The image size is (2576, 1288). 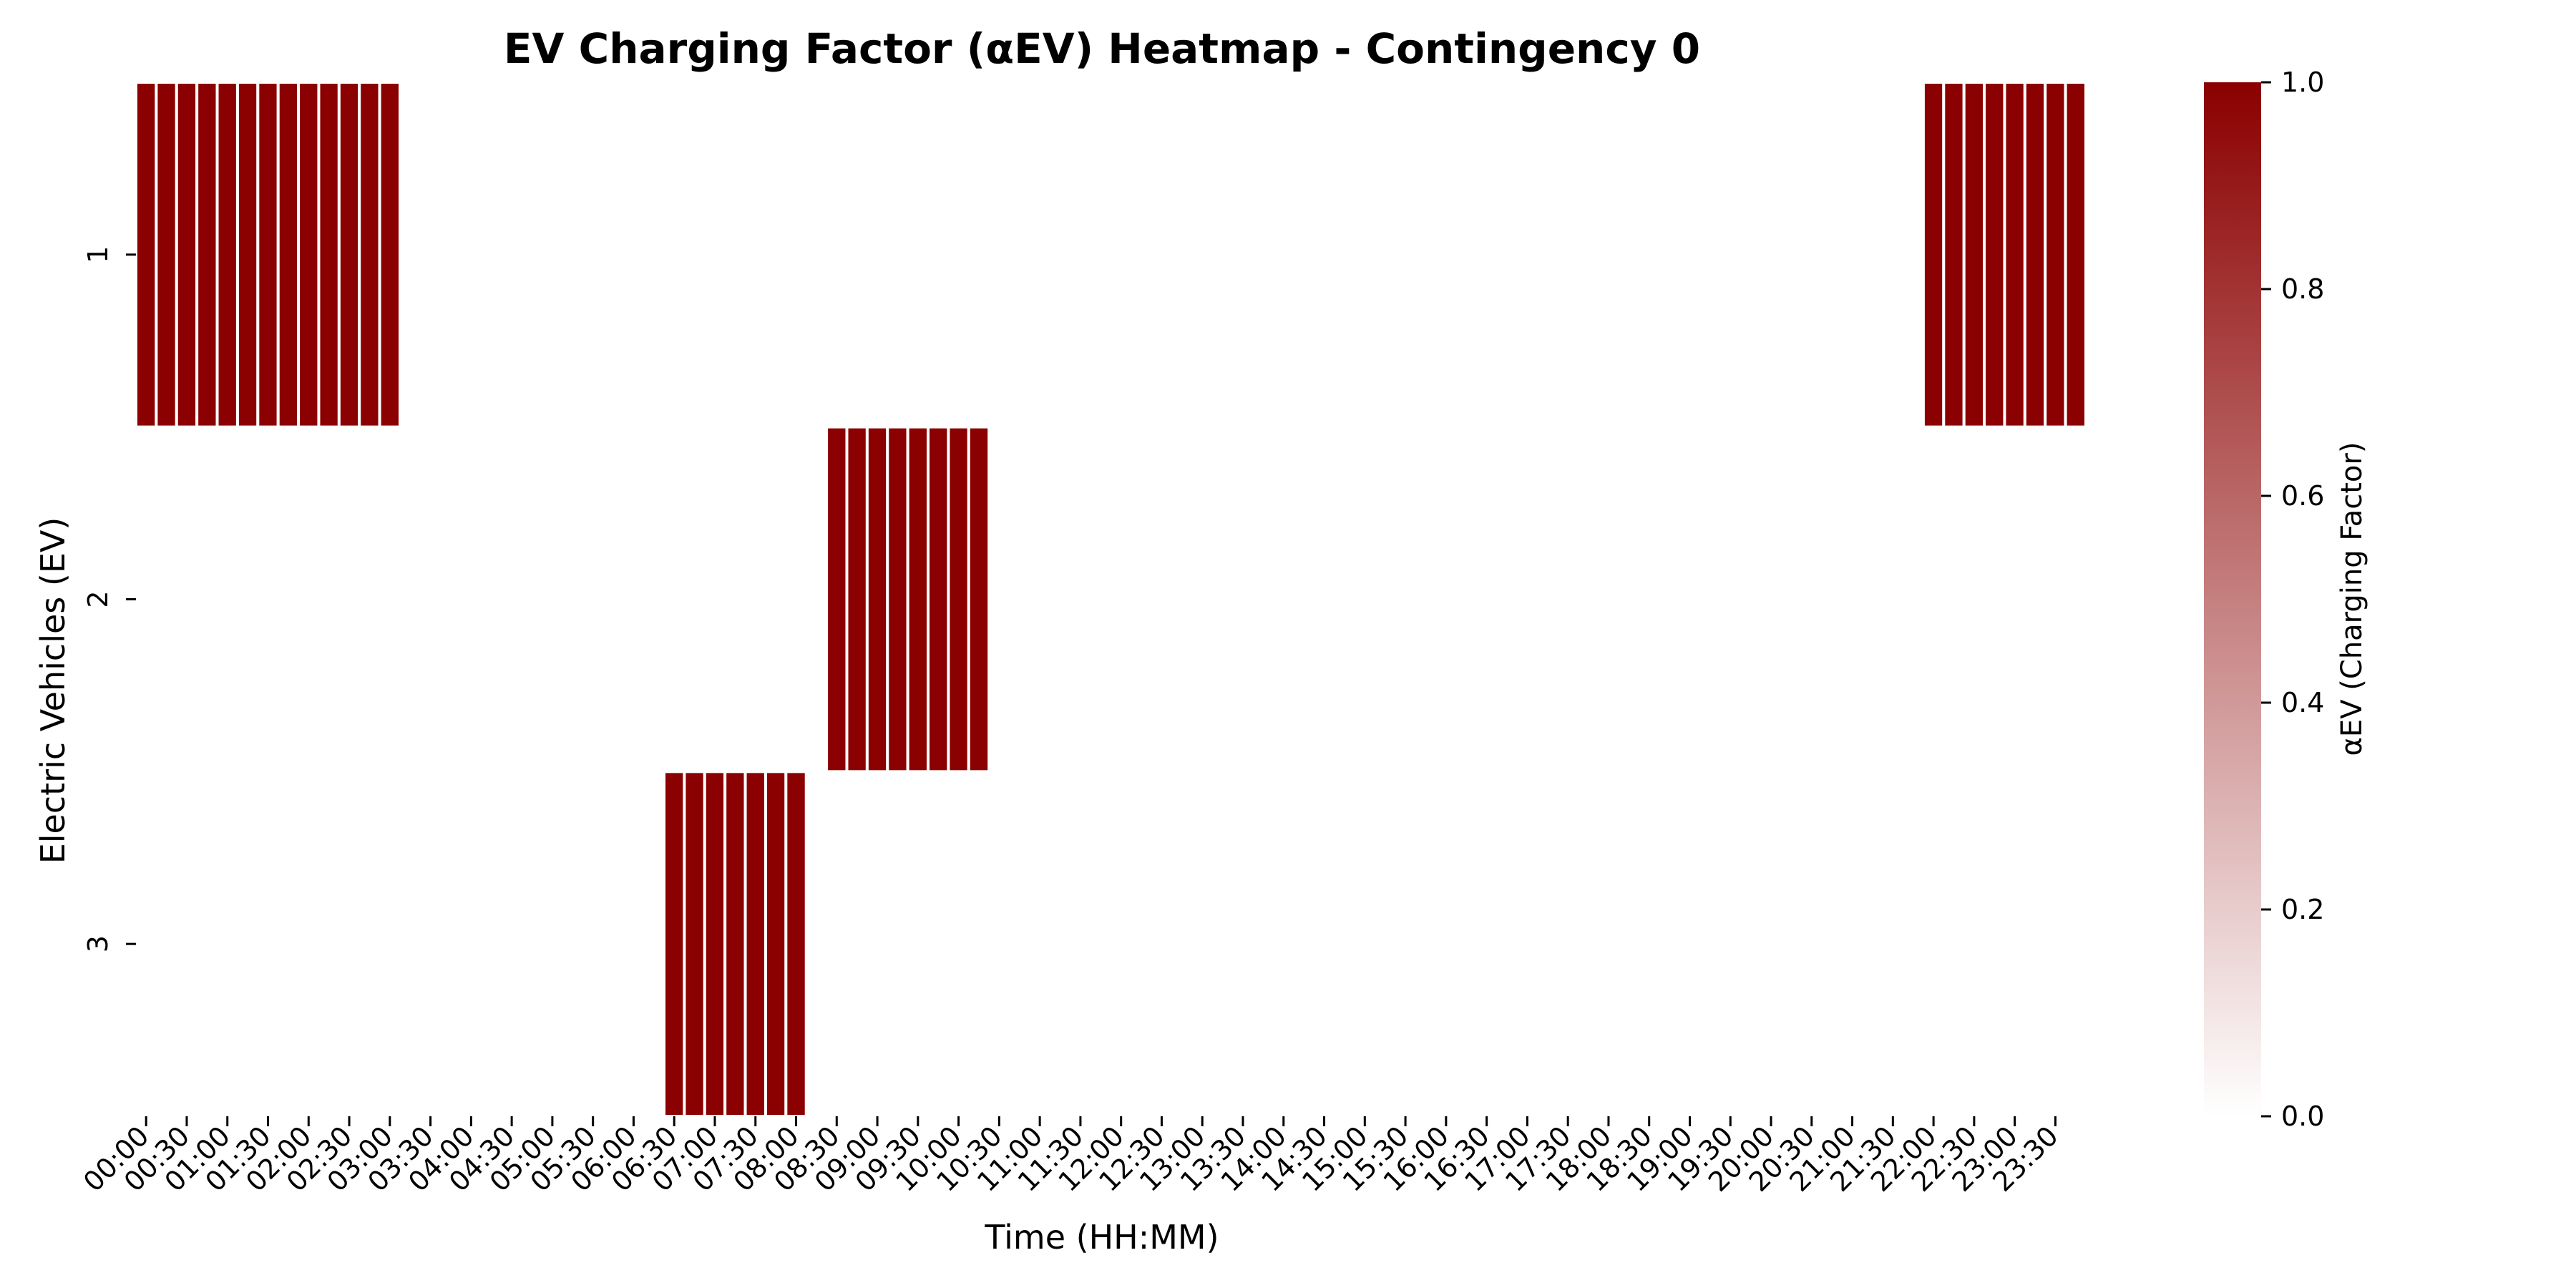 I want to click on colorbar-tick-label: 0.8, so click(x=2302, y=289).